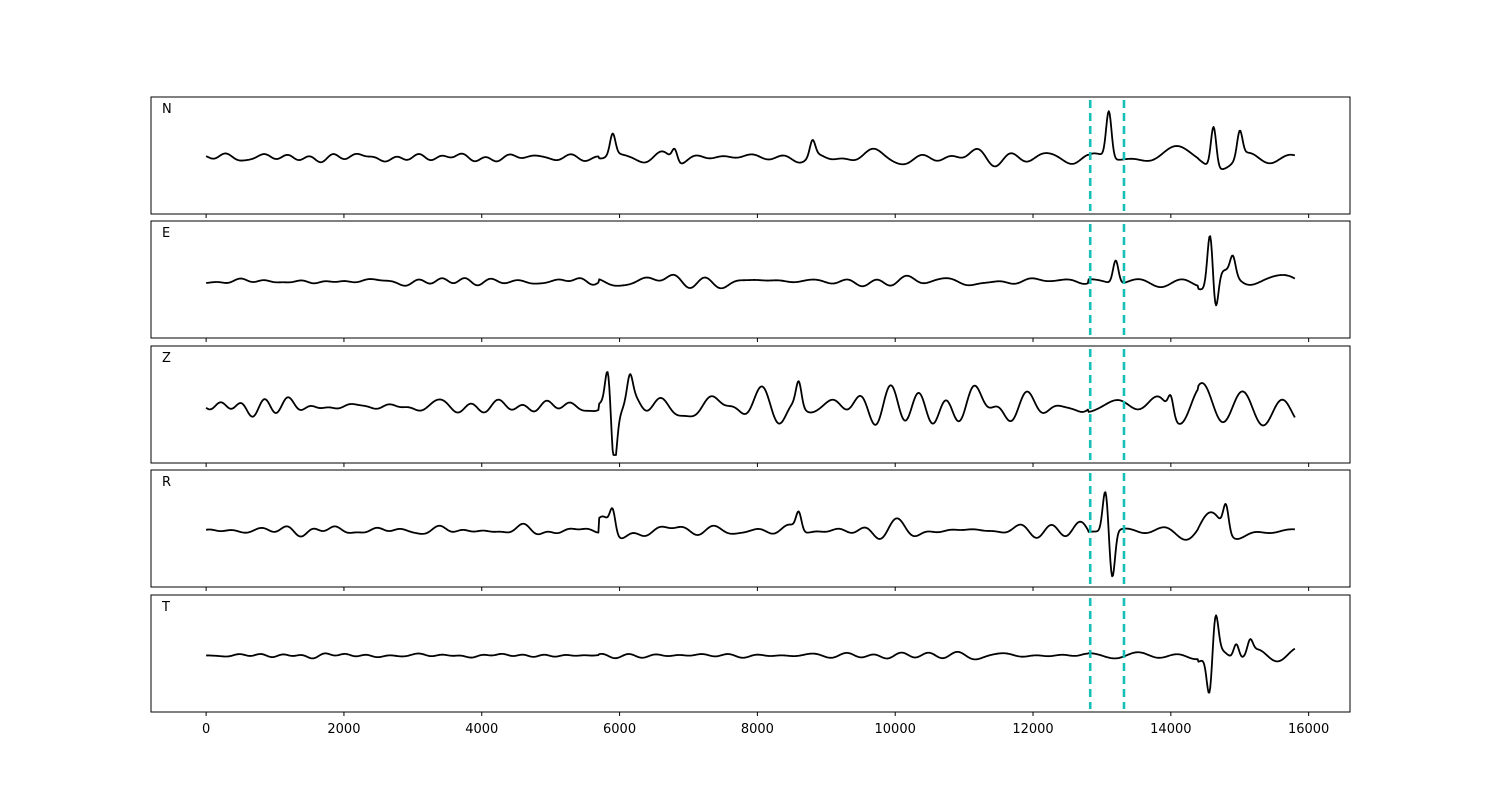 The image size is (1500, 800). What do you see at coordinates (165, 607) in the screenshot?
I see `panel-label: T` at bounding box center [165, 607].